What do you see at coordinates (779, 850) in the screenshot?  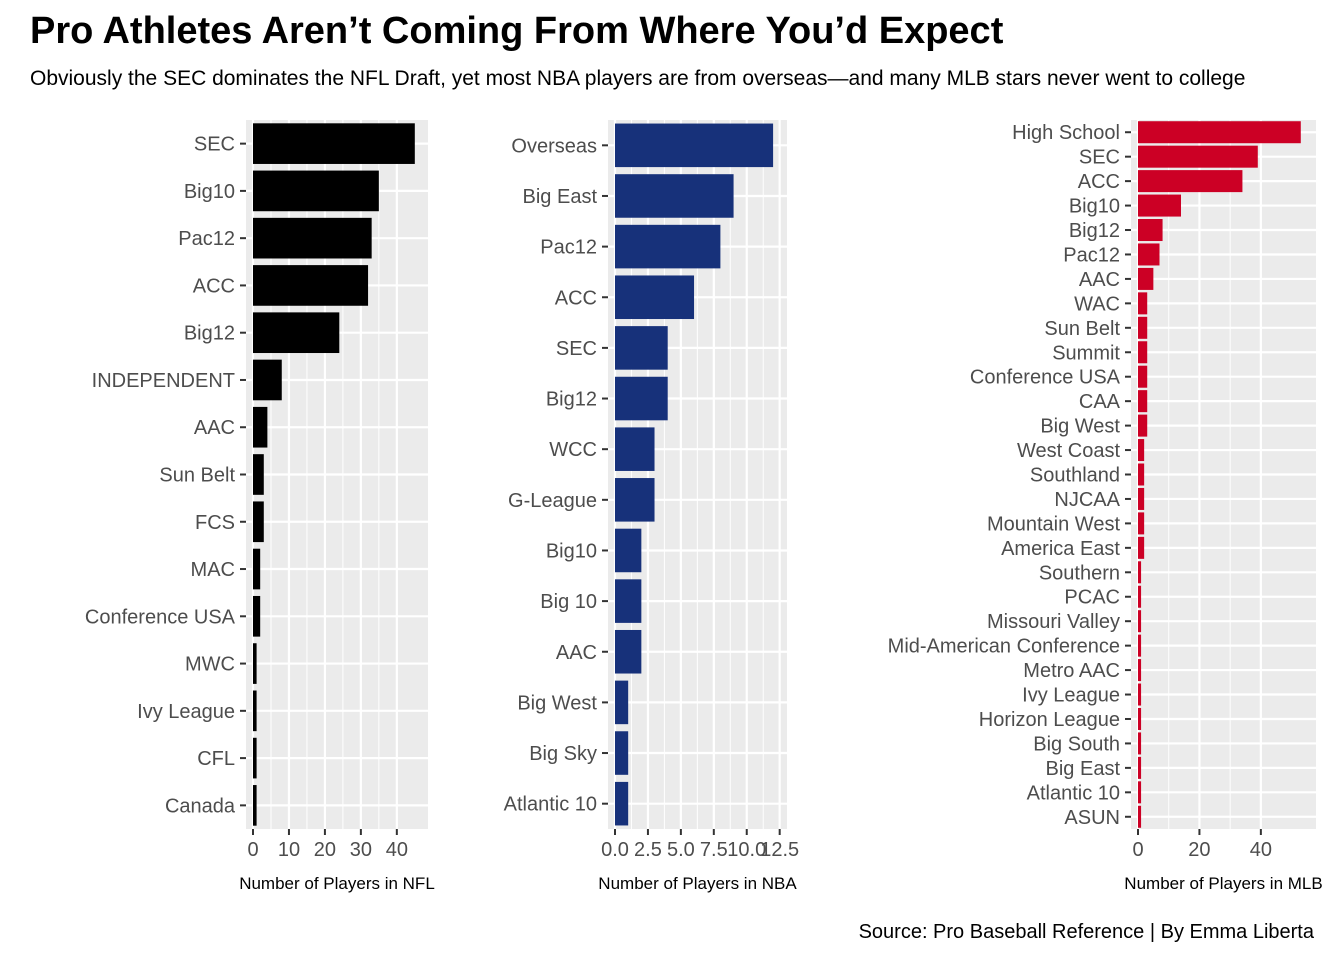 I see `nba-x-tick-label: 12.5` at bounding box center [779, 850].